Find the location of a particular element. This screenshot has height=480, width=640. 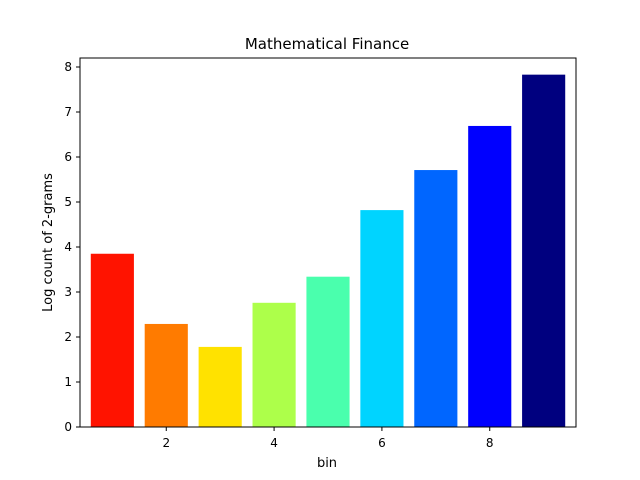

y-tick-label: 5 is located at coordinates (68, 202).